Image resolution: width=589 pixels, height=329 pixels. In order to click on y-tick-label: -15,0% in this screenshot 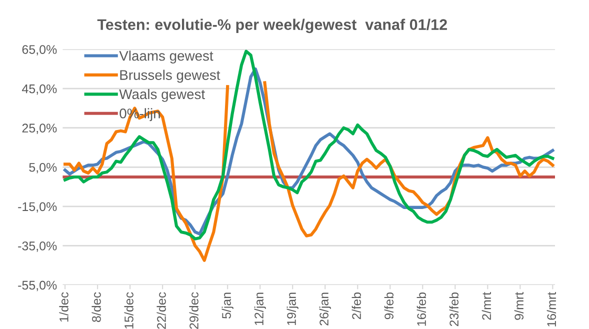, I will do `click(37, 207)`.